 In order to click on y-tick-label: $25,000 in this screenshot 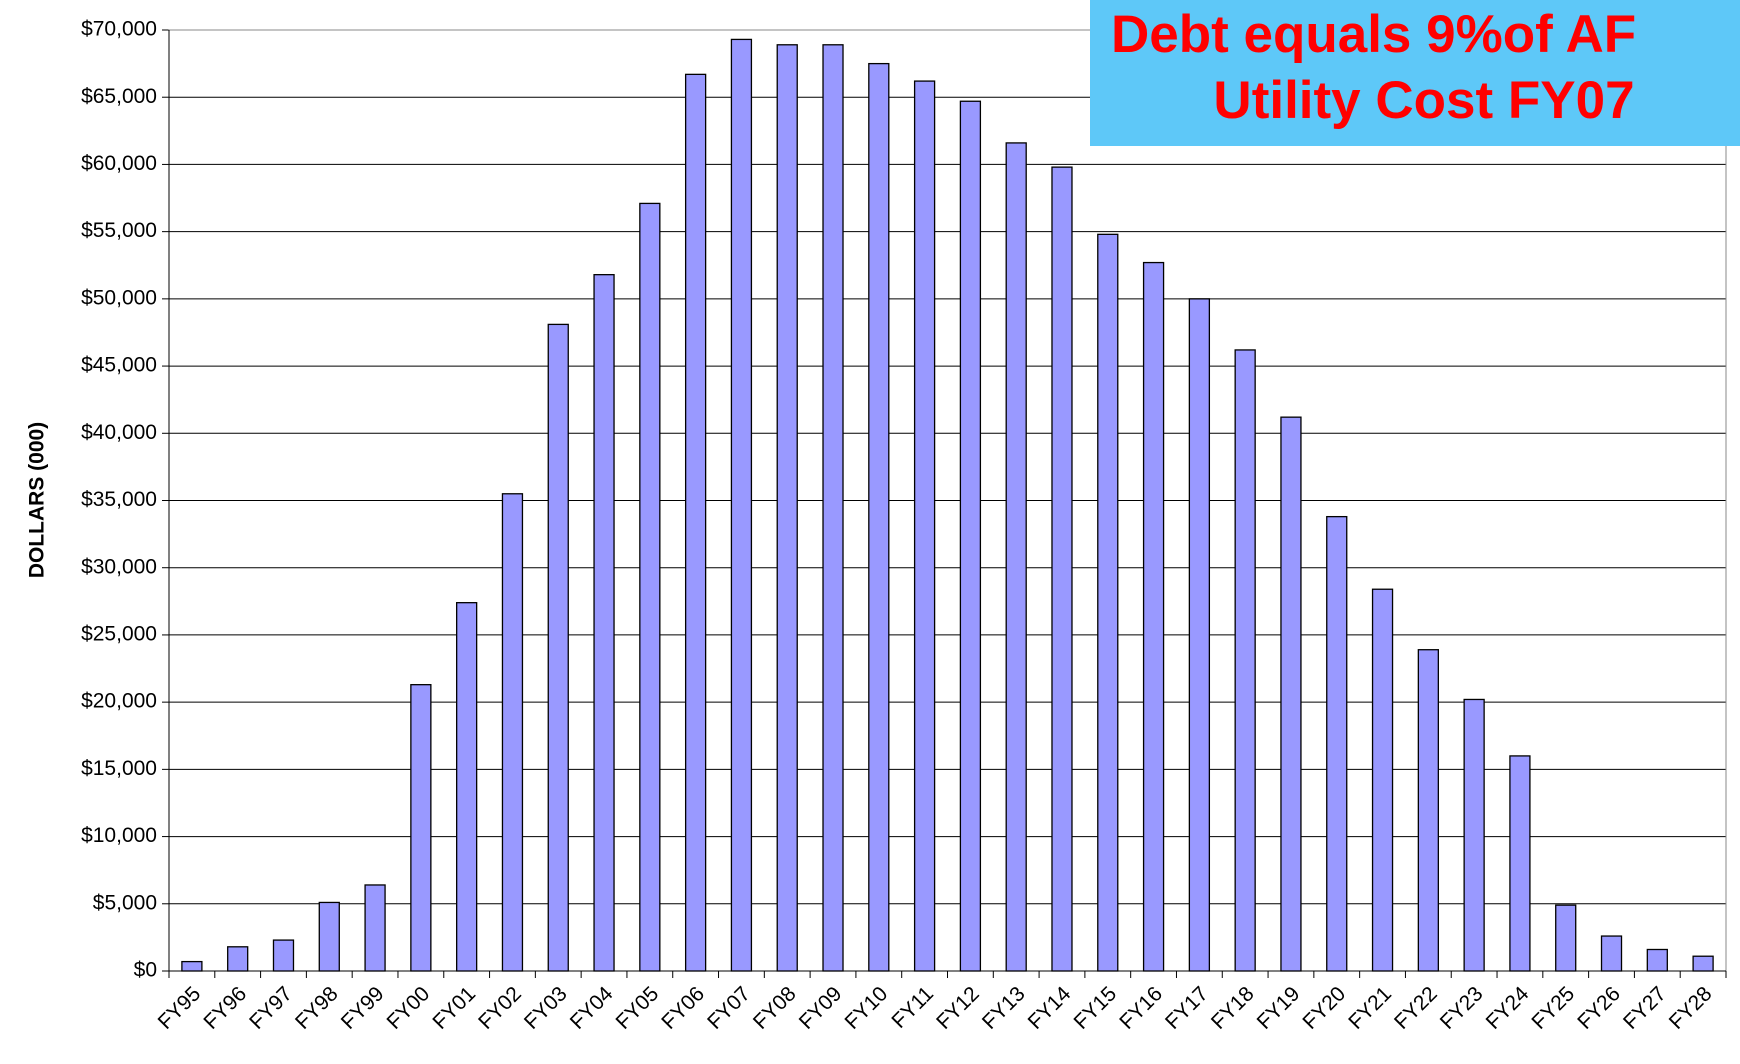, I will do `click(119, 633)`.